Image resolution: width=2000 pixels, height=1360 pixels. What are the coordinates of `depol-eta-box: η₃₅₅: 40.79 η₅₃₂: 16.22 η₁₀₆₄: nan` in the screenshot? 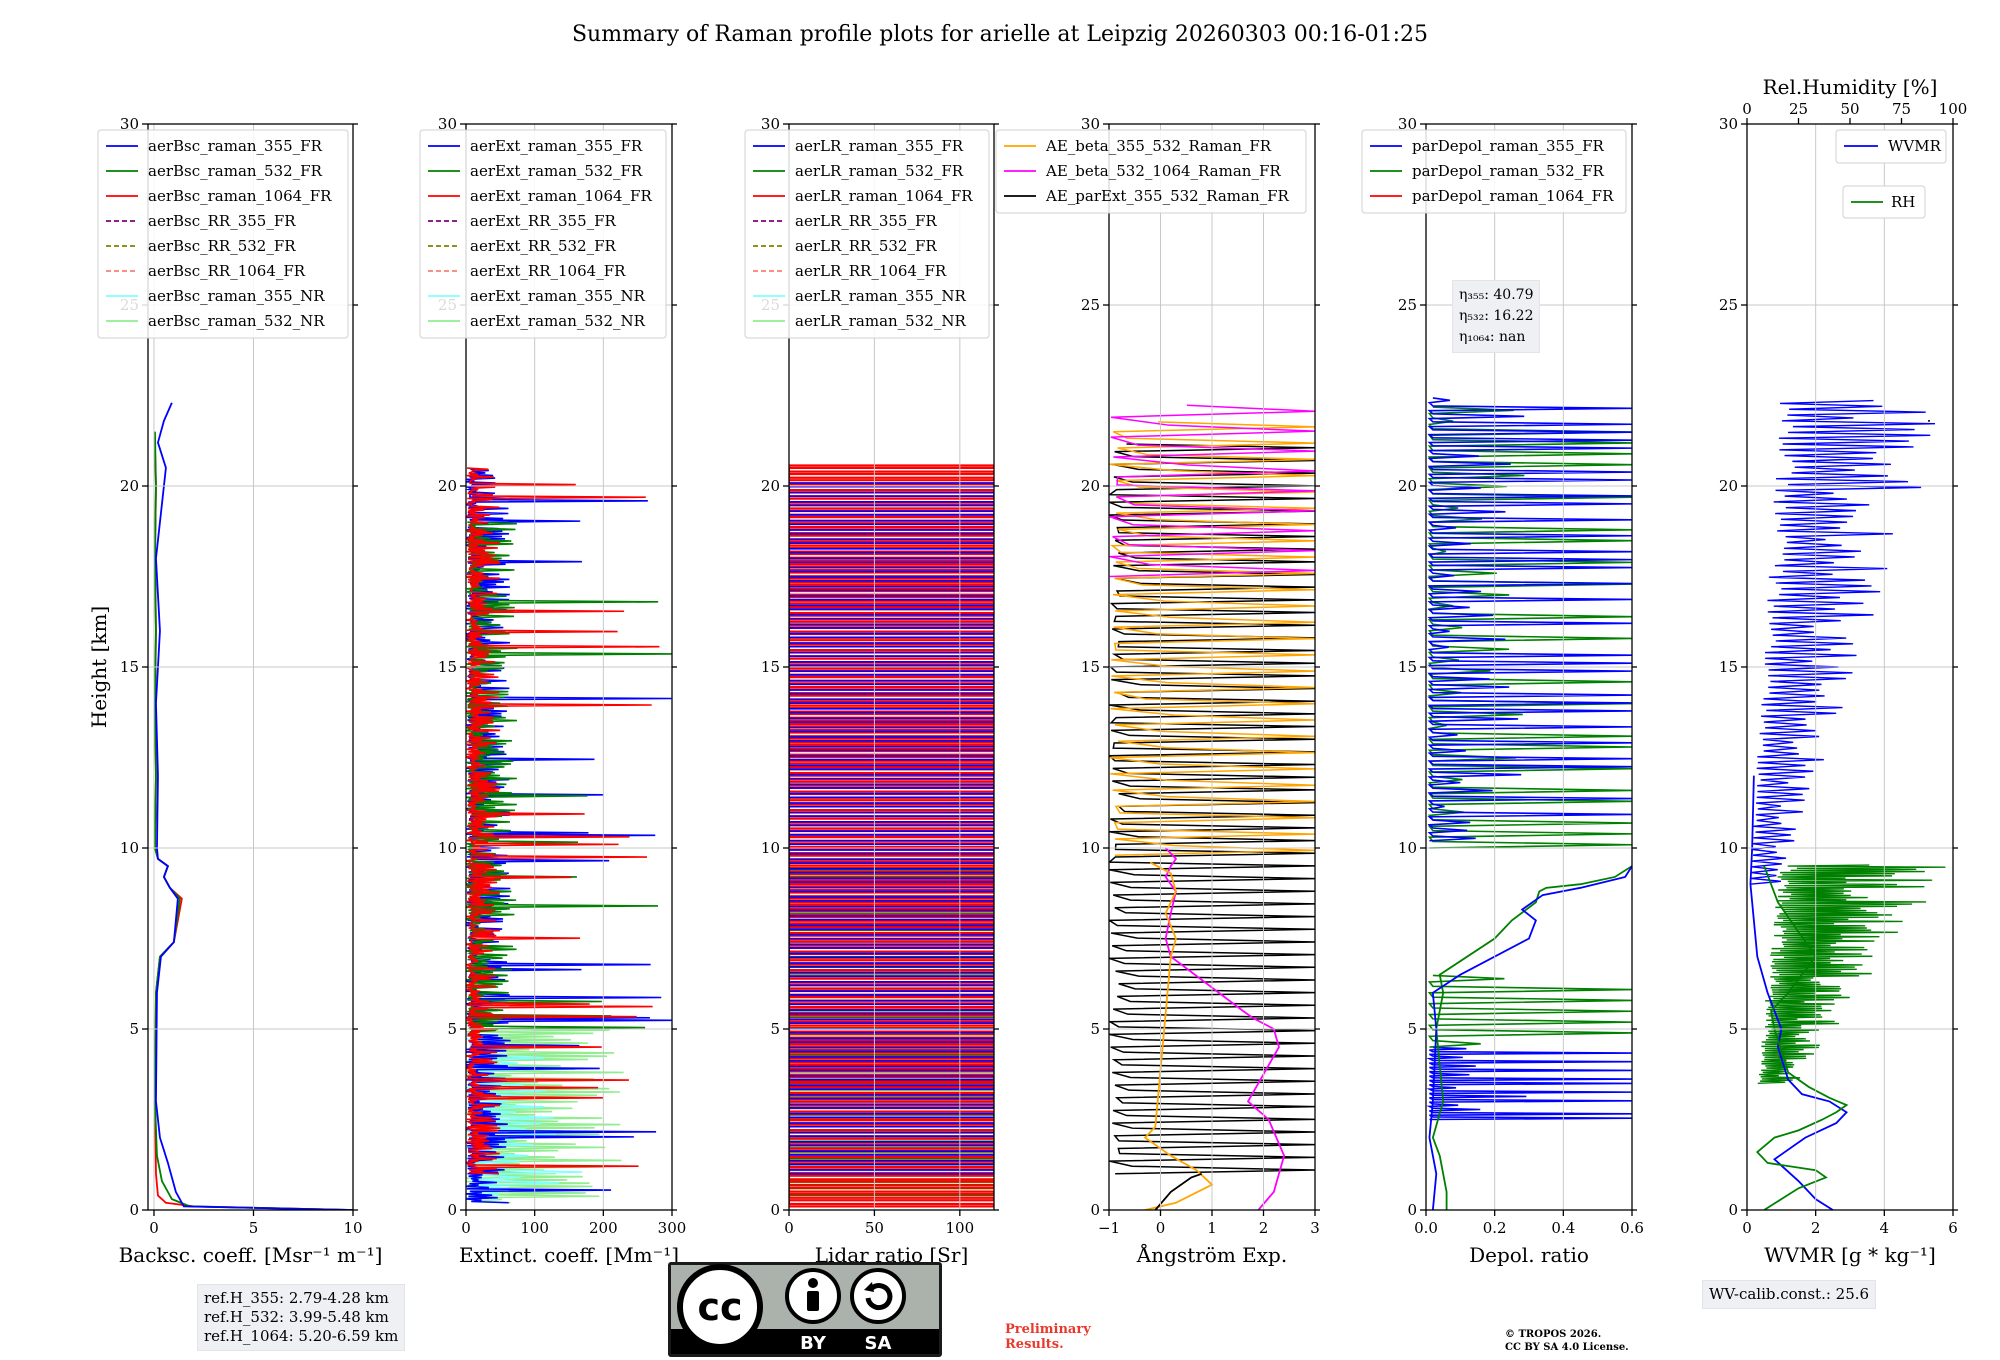 It's located at (1496, 316).